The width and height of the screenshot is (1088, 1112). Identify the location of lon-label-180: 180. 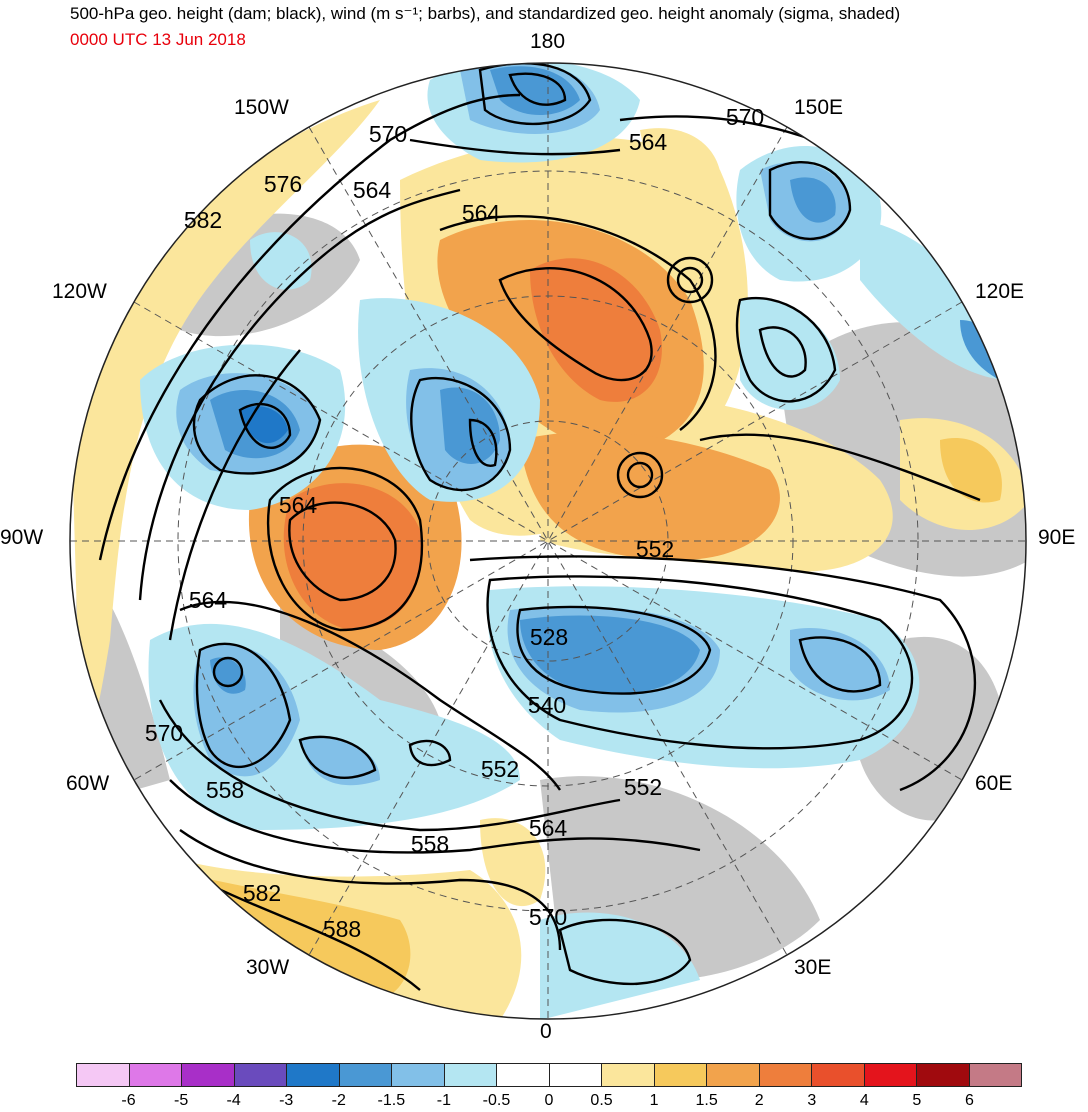
(548, 41).